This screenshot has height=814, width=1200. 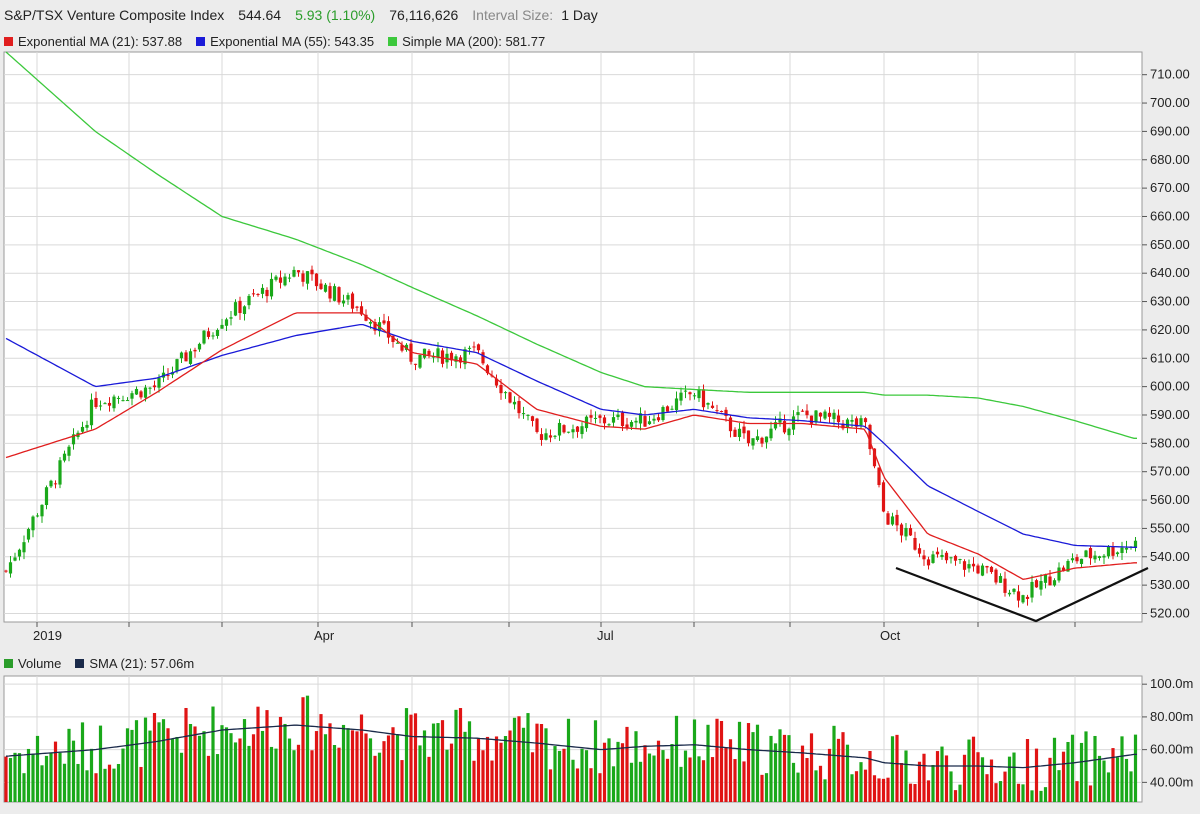 What do you see at coordinates (1170, 442) in the screenshot?
I see `price-tick-label: 580.00` at bounding box center [1170, 442].